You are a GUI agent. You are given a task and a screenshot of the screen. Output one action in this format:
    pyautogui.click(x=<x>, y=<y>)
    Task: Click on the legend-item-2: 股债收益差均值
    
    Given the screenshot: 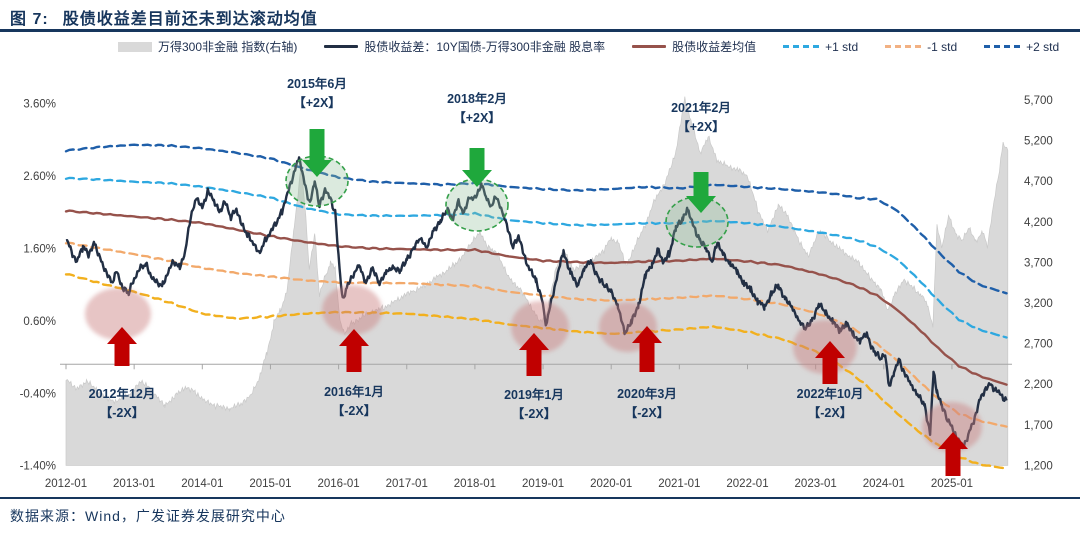 What is the action you would take?
    pyautogui.click(x=694, y=46)
    